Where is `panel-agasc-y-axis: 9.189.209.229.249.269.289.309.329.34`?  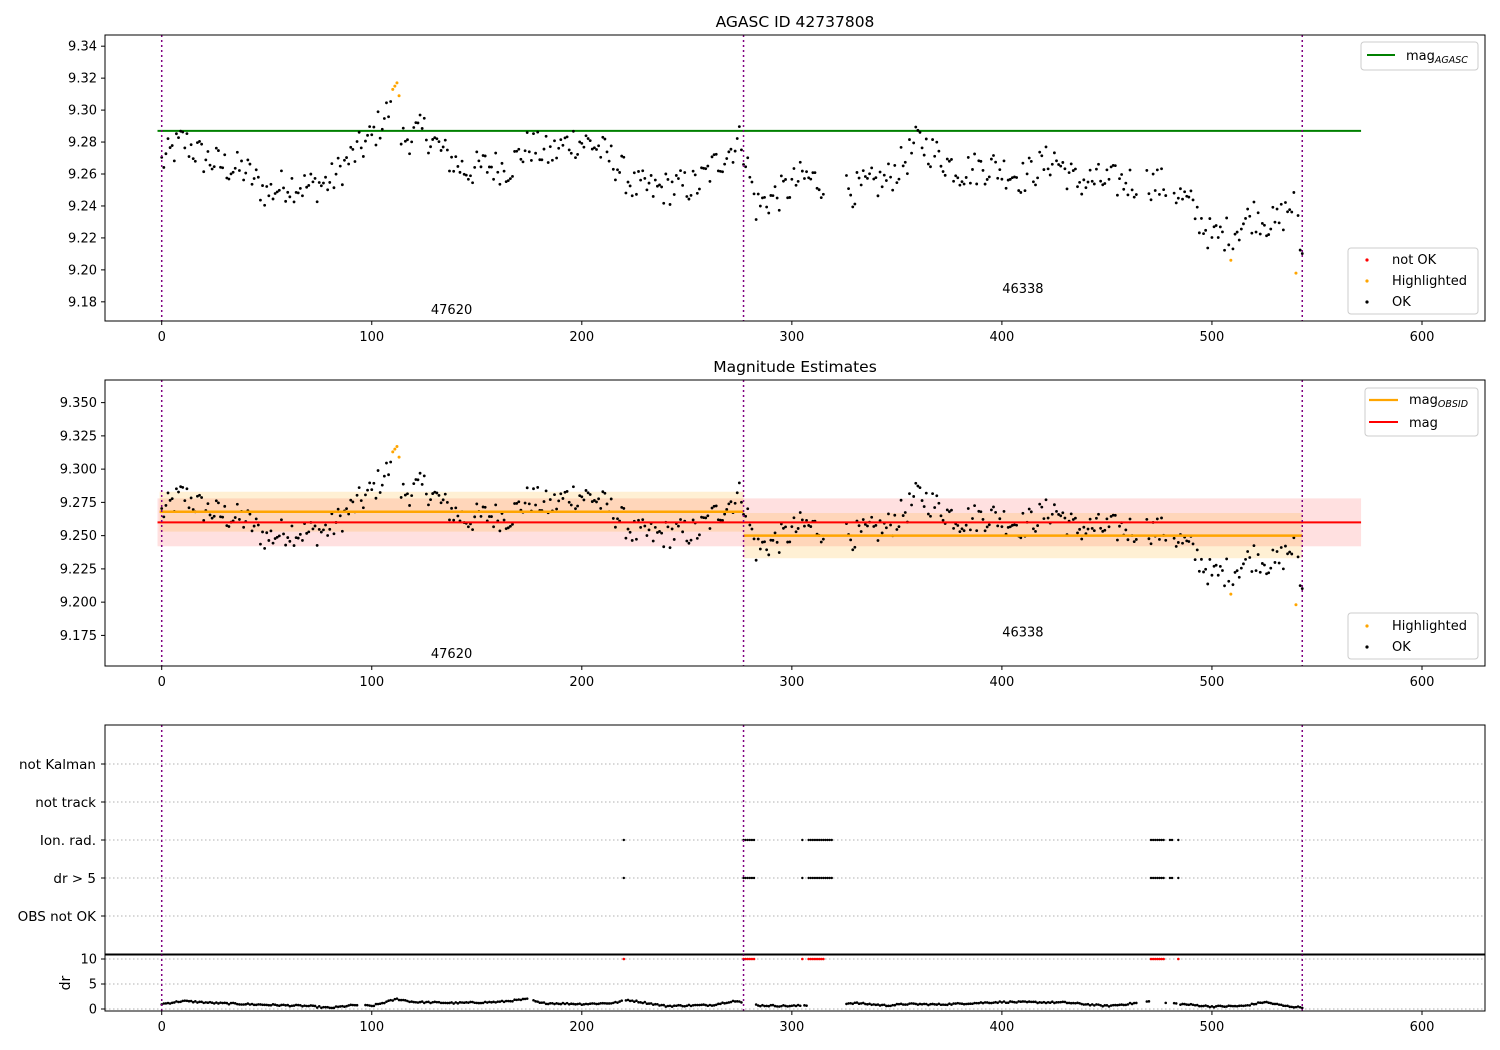 panel-agasc-y-axis: 9.189.209.229.249.269.289.309.329.34 is located at coordinates (86, 175).